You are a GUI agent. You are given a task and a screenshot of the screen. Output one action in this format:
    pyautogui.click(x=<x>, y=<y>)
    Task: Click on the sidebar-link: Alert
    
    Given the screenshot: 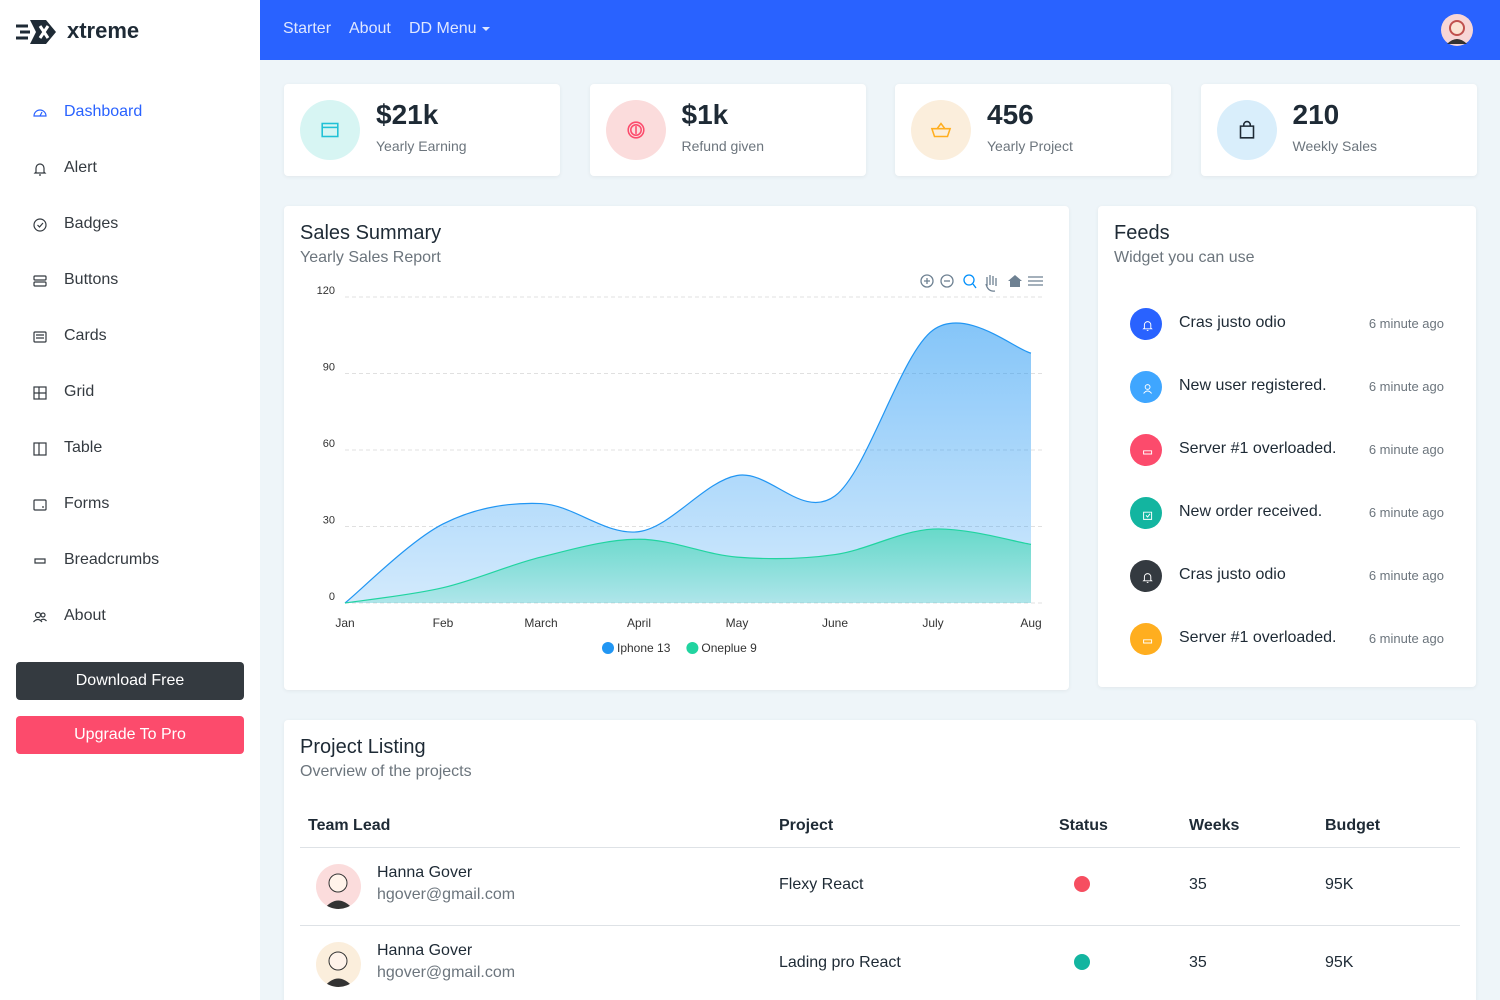 What is the action you would take?
    pyautogui.click(x=80, y=167)
    